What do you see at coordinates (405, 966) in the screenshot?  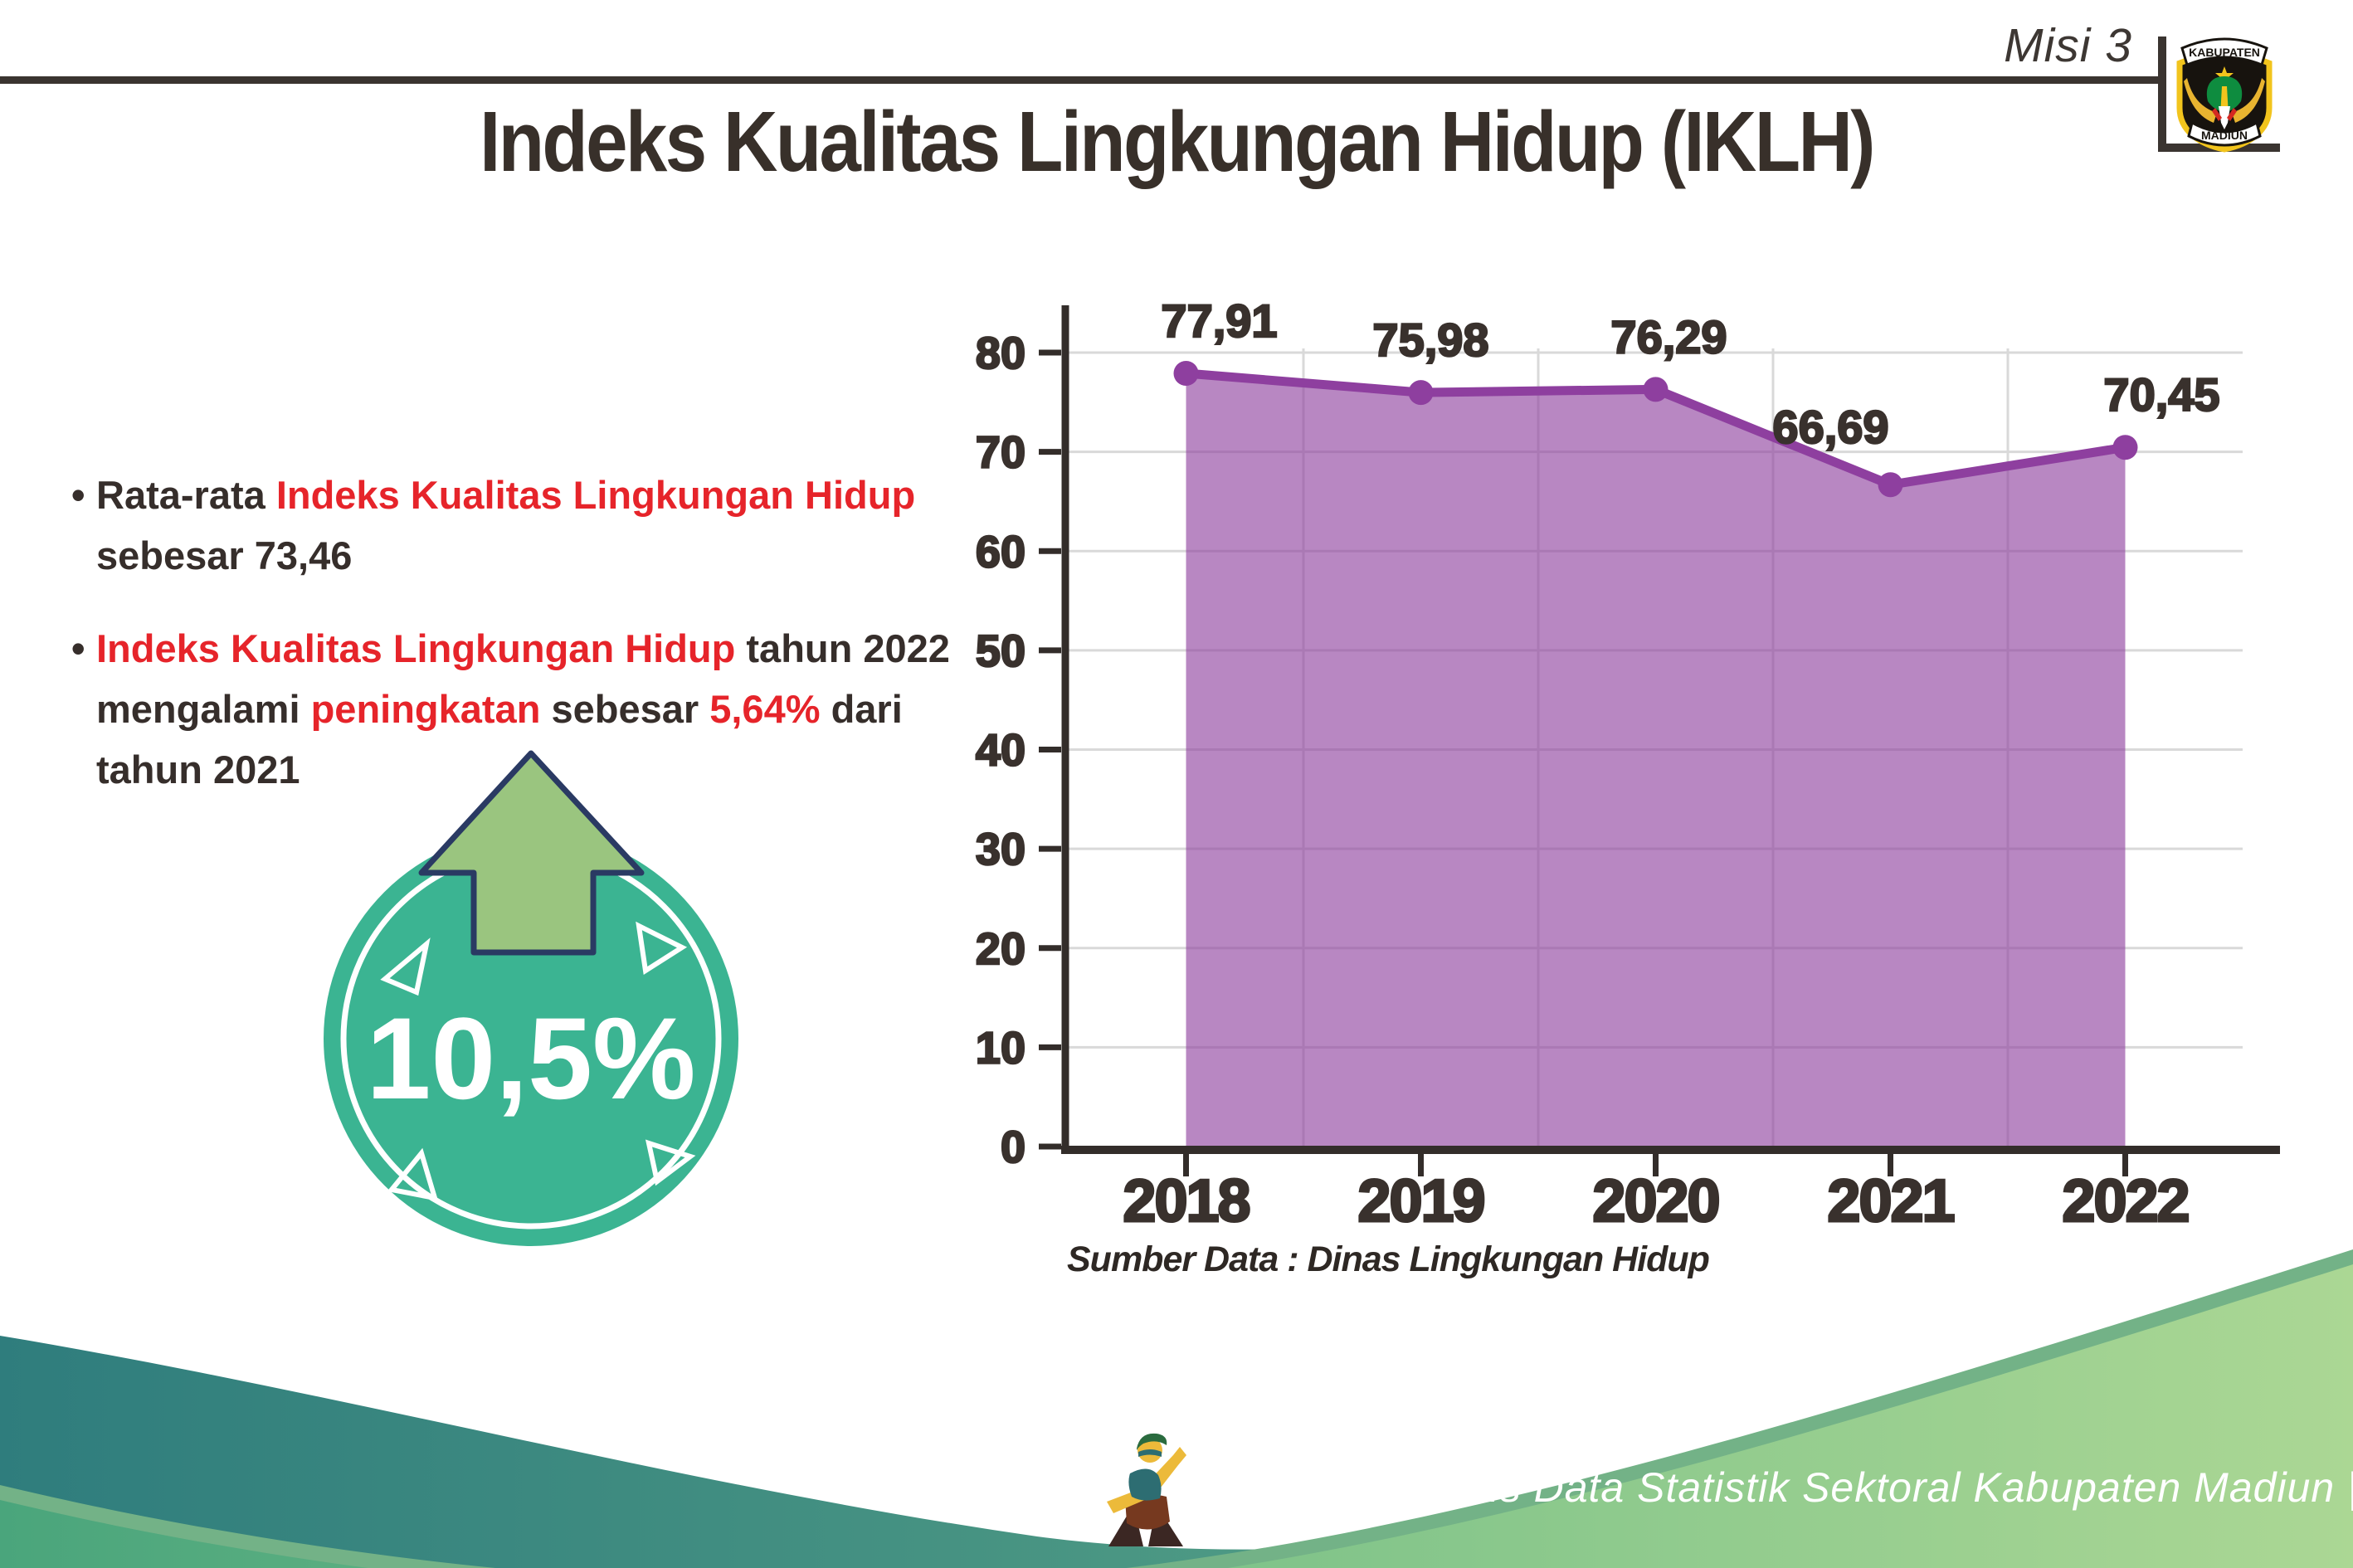 I see `badge-spark-nw-icon` at bounding box center [405, 966].